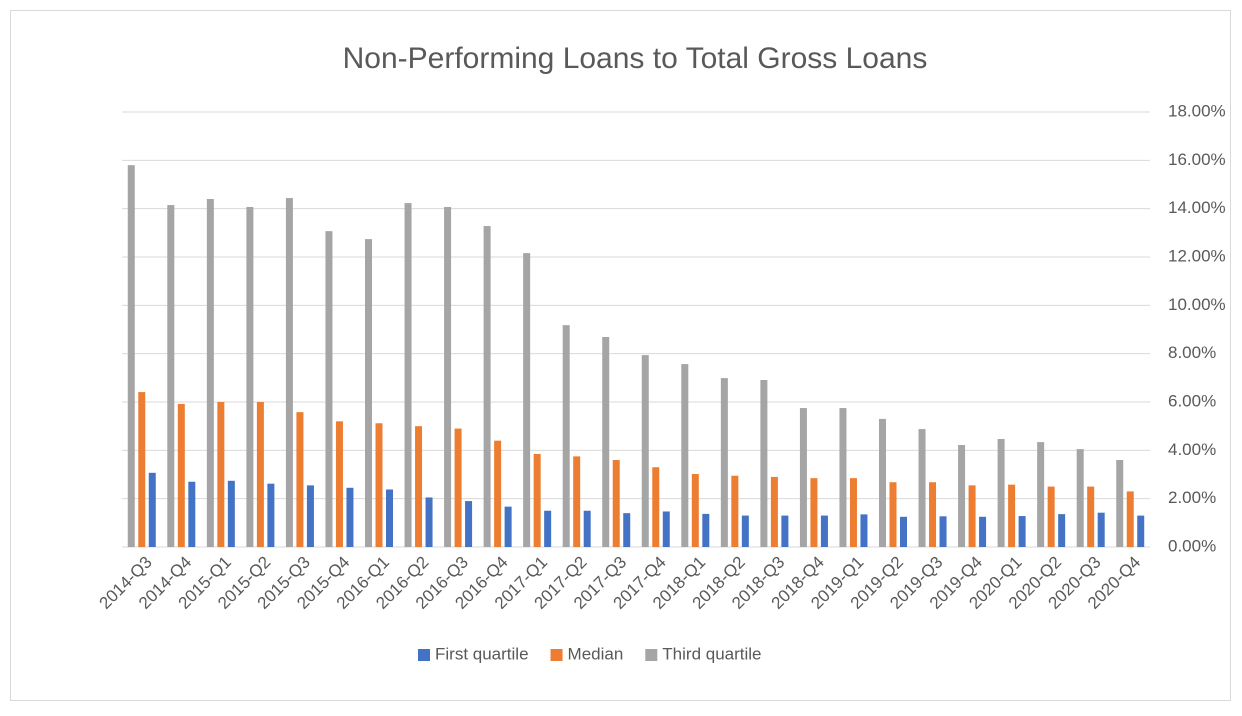 Image resolution: width=1242 pixels, height=716 pixels. Describe the element at coordinates (1197, 304) in the screenshot. I see `y-tick-label: 10.00%` at that location.